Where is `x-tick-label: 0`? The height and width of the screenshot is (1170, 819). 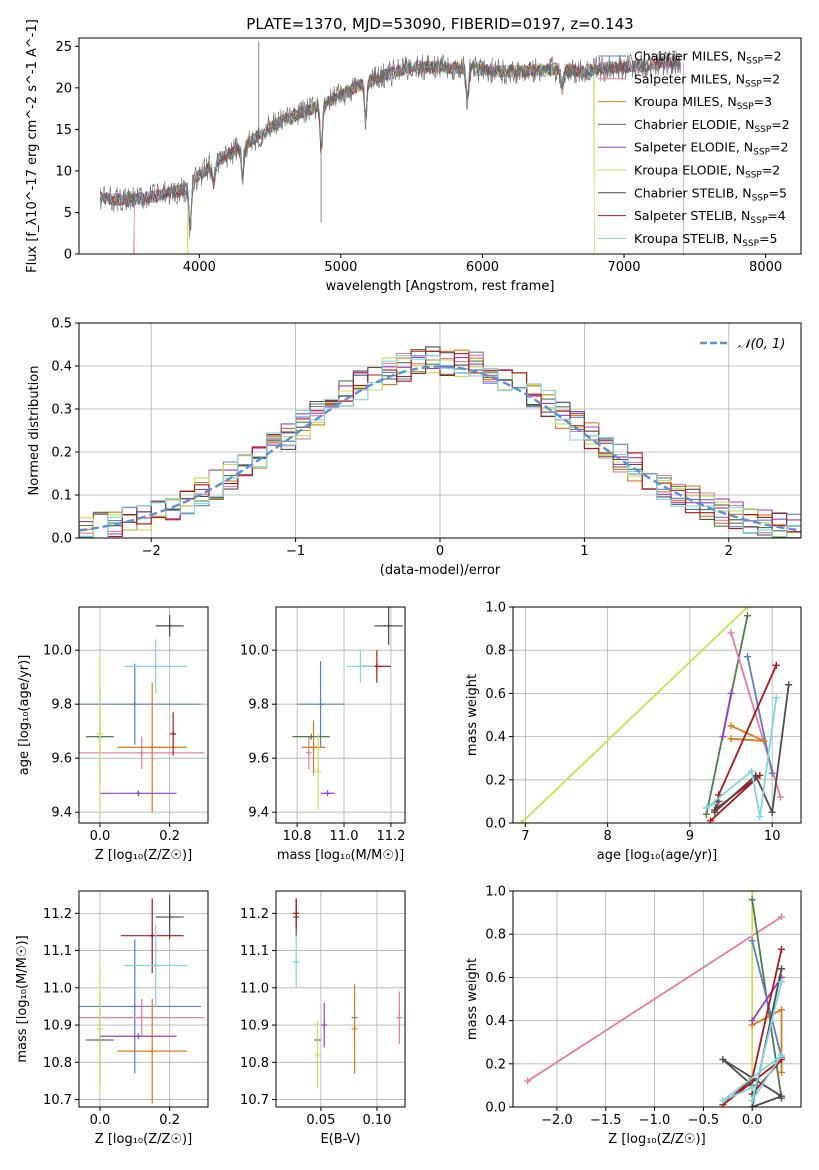
x-tick-label: 0 is located at coordinates (440, 551).